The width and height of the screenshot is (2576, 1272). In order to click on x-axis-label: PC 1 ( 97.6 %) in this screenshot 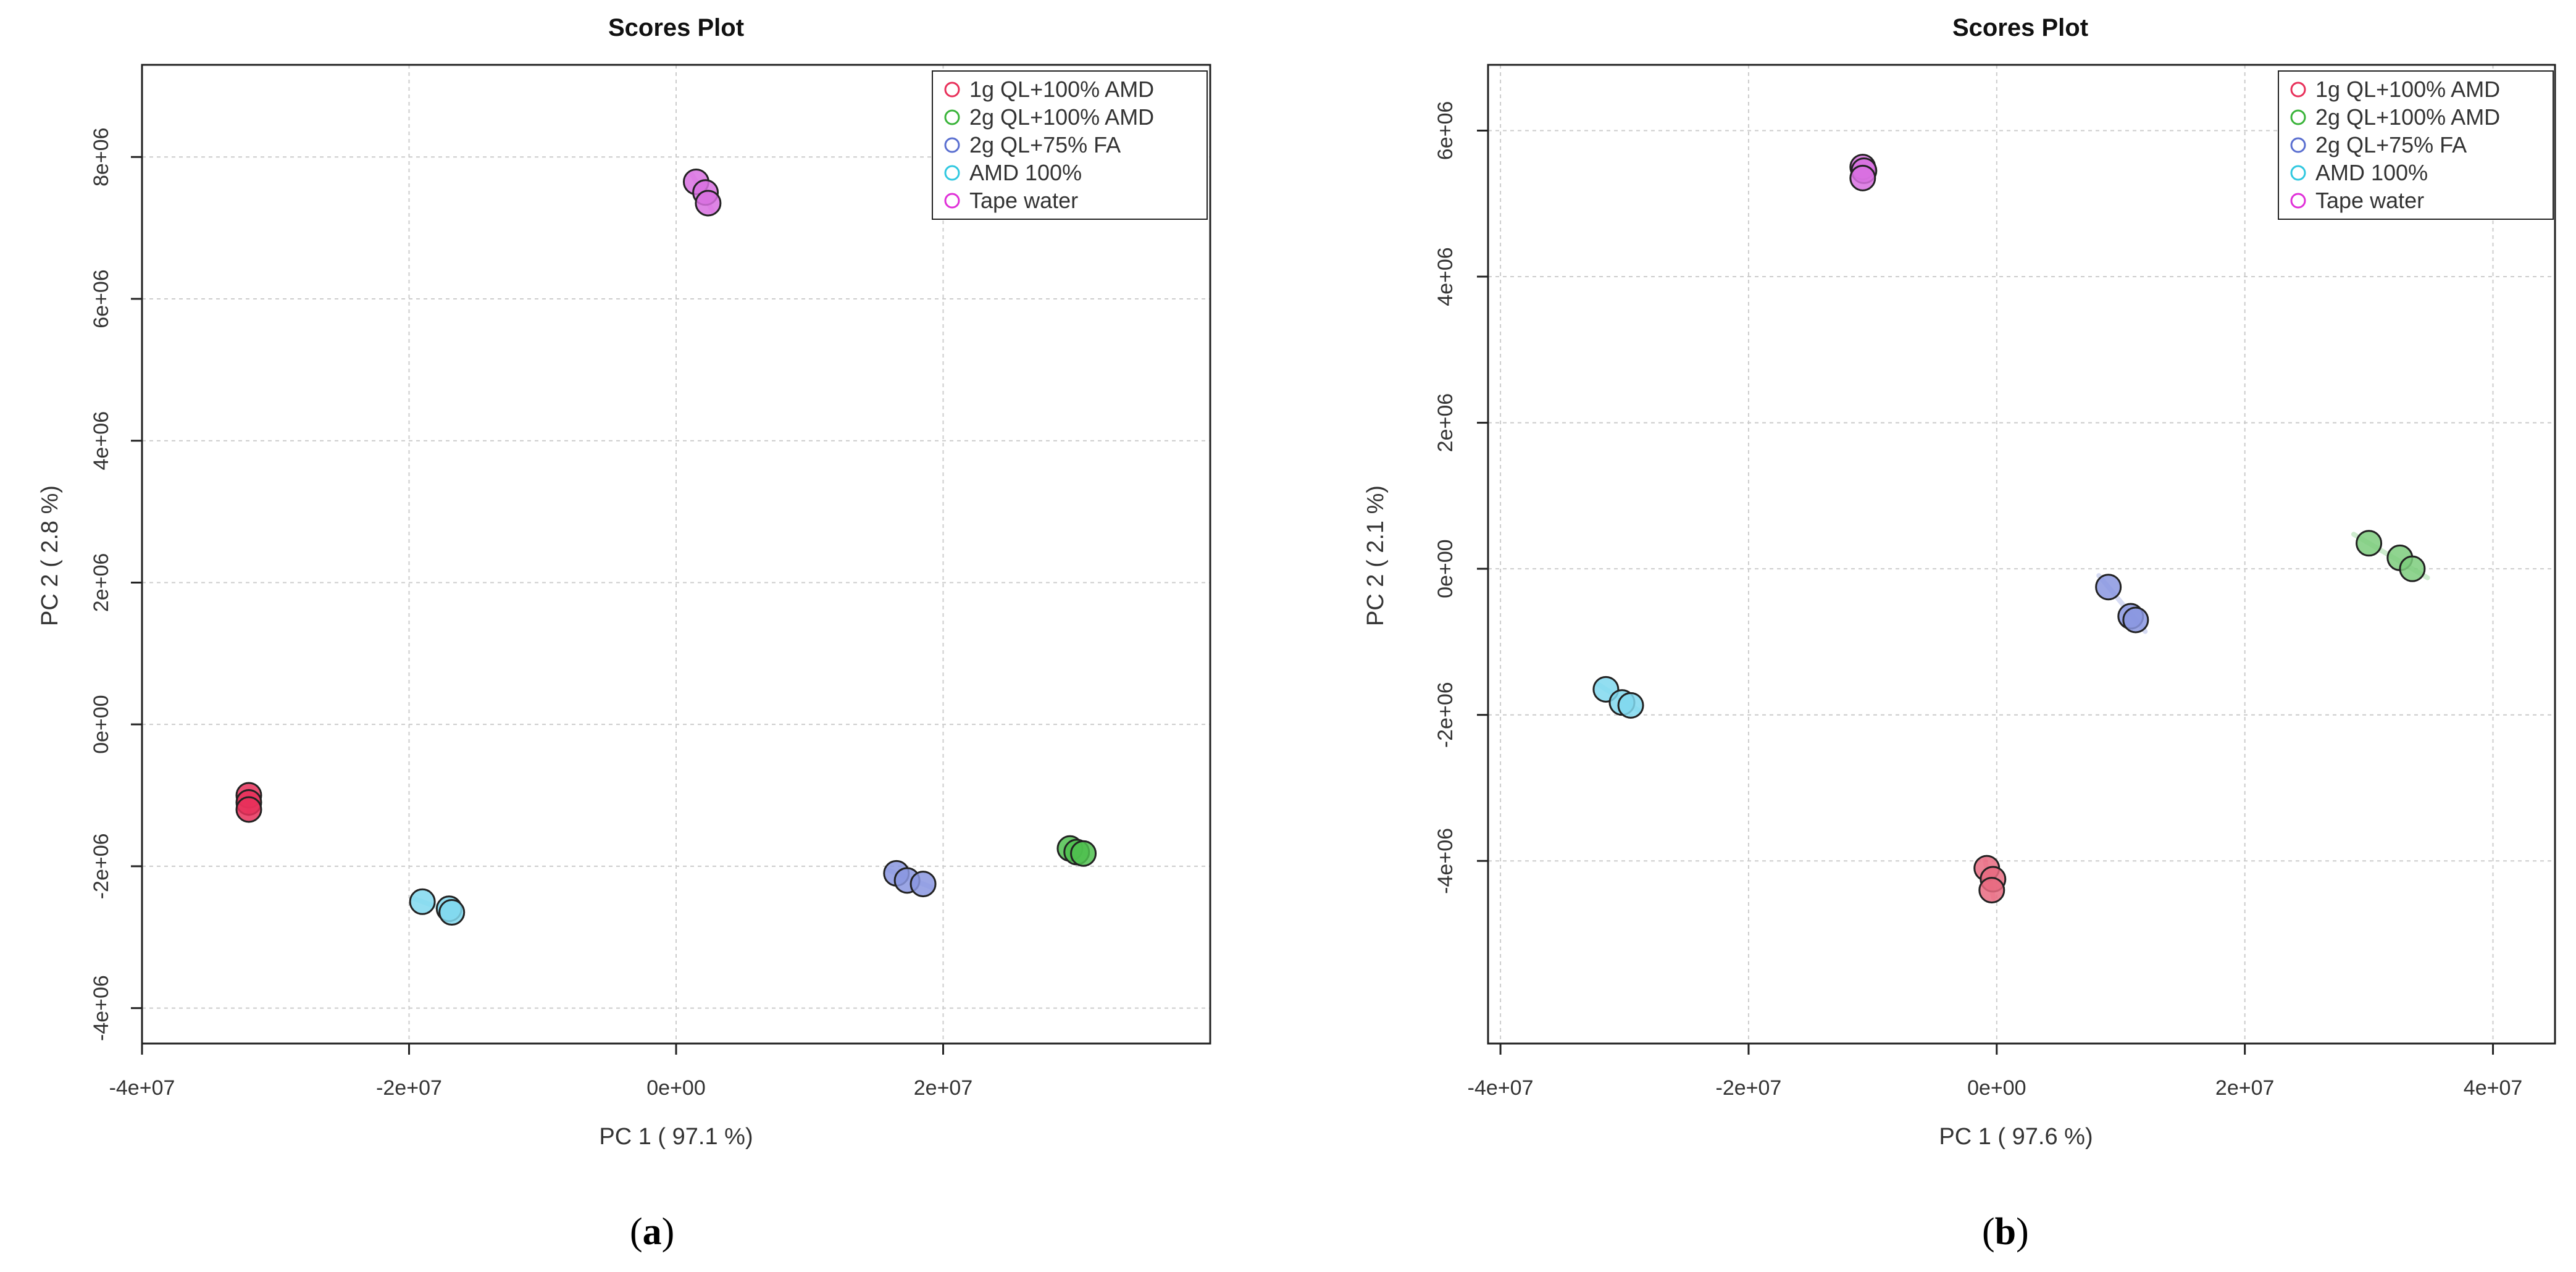, I will do `click(2016, 1137)`.